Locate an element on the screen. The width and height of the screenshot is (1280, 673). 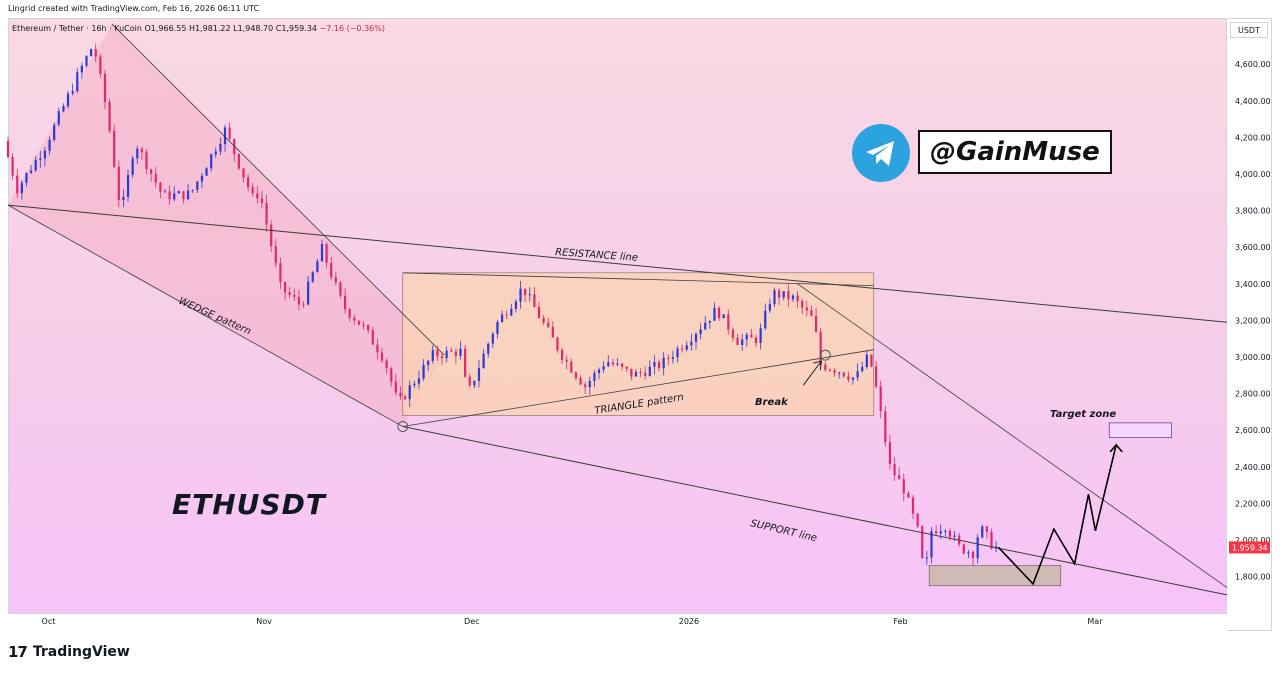
telegram-badge: @GainMuse is located at coordinates (982, 153).